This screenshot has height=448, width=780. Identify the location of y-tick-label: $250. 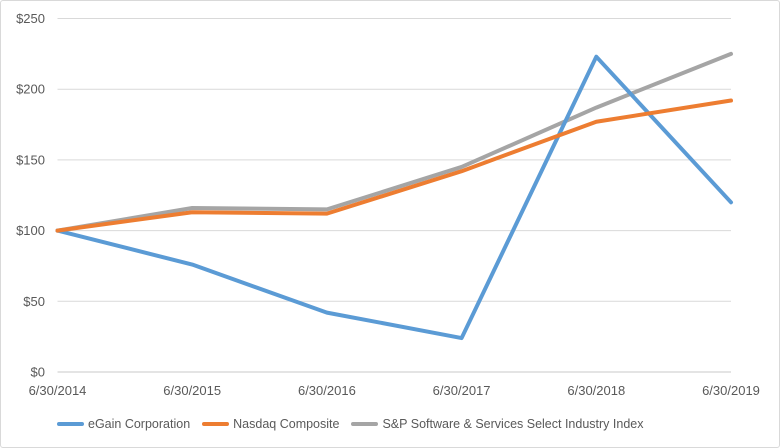
(30, 18).